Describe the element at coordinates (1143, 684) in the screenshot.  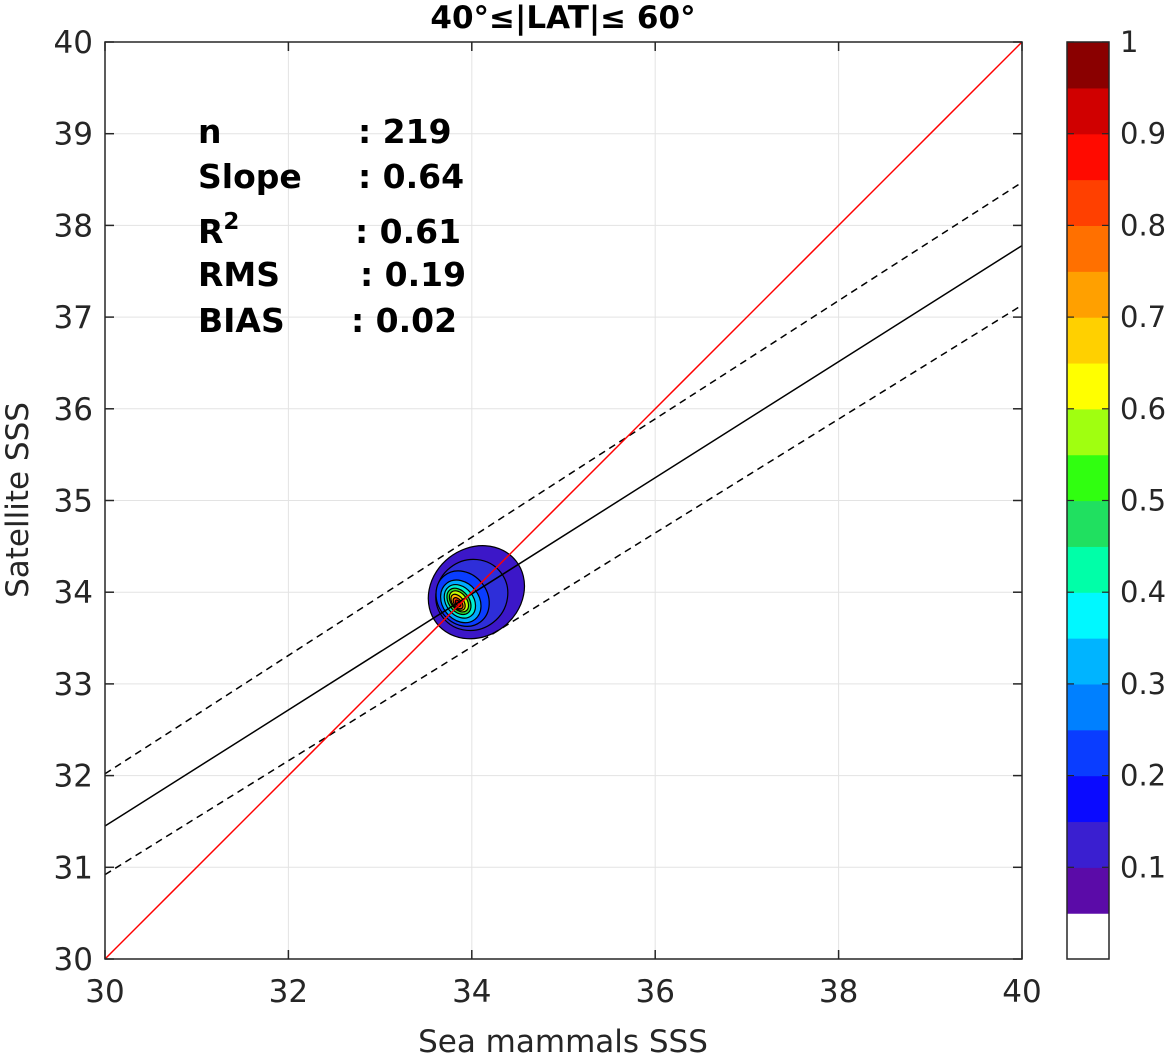
I see `colorbar-tick-label-2: 0.3` at that location.